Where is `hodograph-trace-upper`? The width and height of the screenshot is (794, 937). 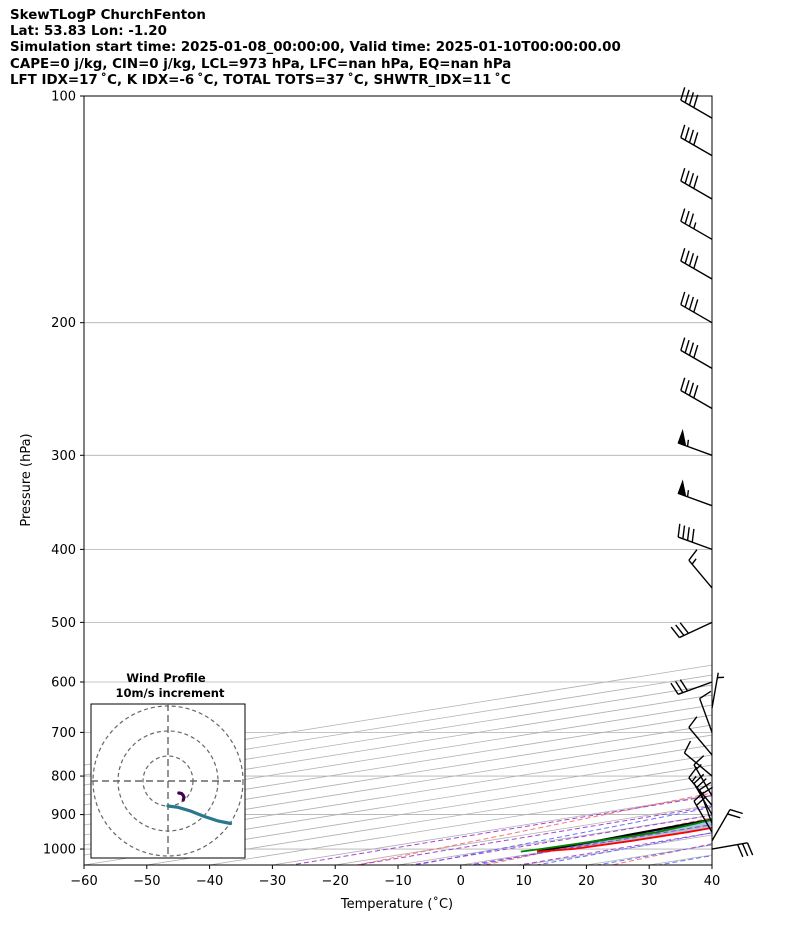 hodograph-trace-upper is located at coordinates (199, 815).